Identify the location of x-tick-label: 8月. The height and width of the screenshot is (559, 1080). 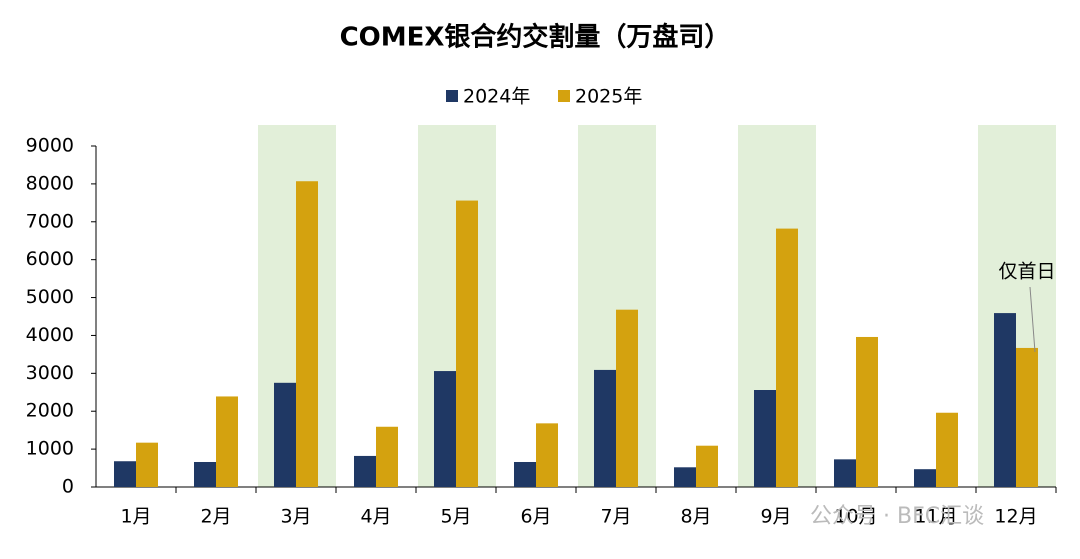
(695, 517).